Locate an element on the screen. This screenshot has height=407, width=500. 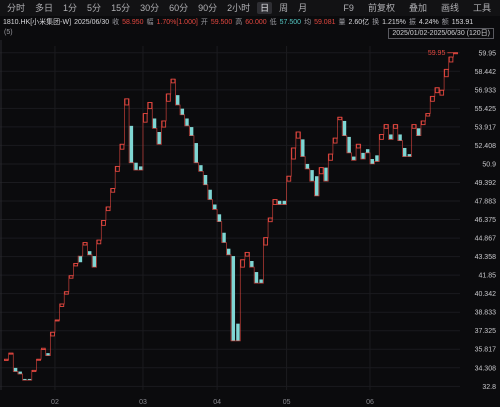
y-tick-label: 46.375 is located at coordinates (486, 220).